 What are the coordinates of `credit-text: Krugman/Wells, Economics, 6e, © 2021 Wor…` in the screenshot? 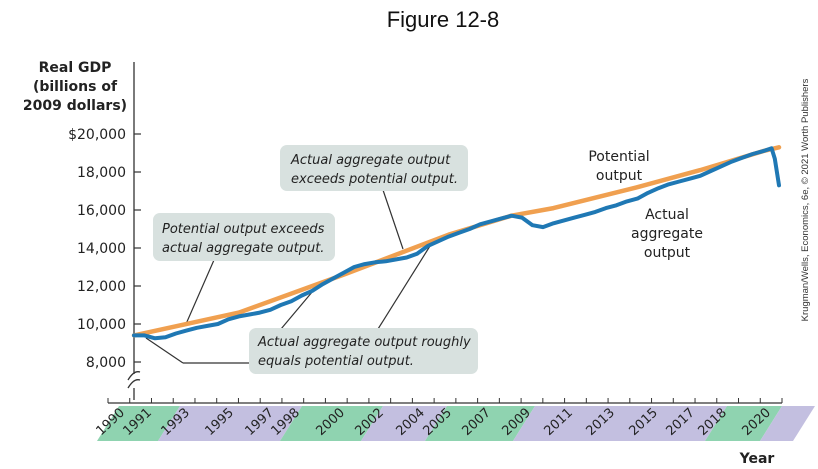 It's located at (805, 199).